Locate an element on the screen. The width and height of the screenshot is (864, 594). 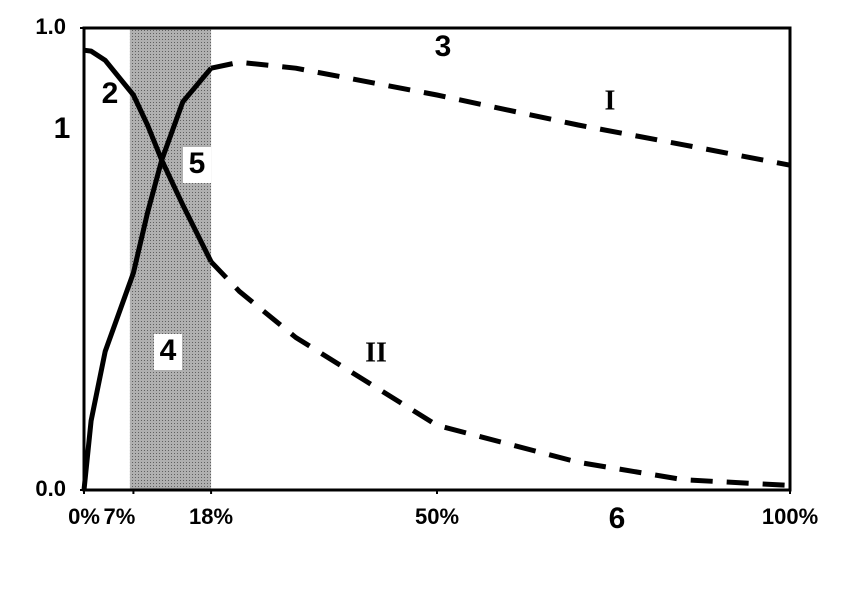
x-tick-label: 7% is located at coordinates (120, 516).